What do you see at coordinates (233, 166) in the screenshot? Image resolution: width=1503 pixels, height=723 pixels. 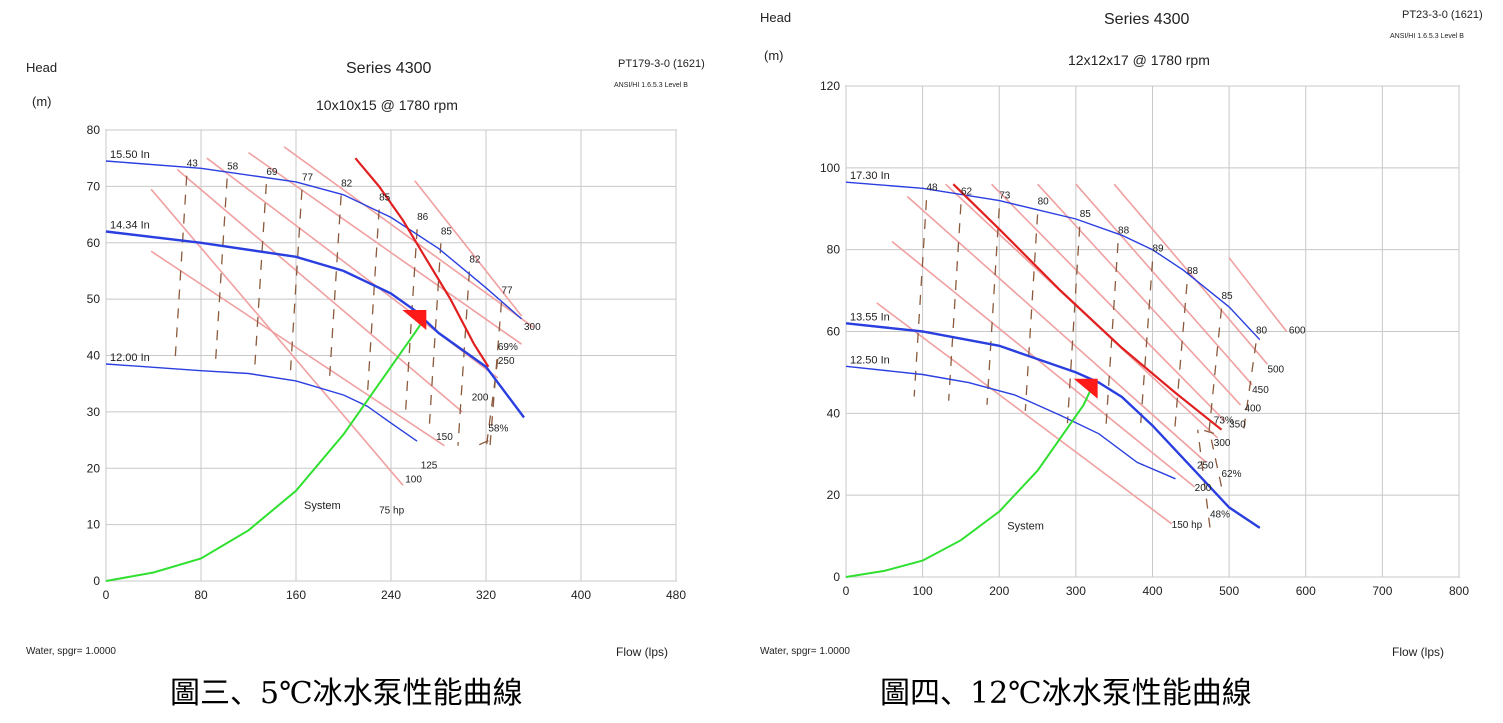 I see `efficiency-label: 58` at bounding box center [233, 166].